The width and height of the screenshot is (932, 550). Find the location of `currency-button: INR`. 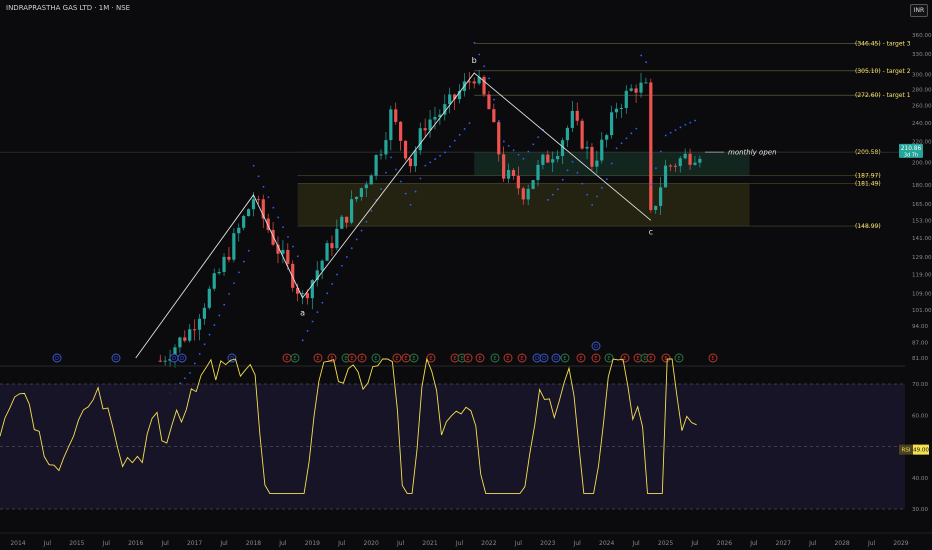

currency-button: INR is located at coordinates (919, 10).